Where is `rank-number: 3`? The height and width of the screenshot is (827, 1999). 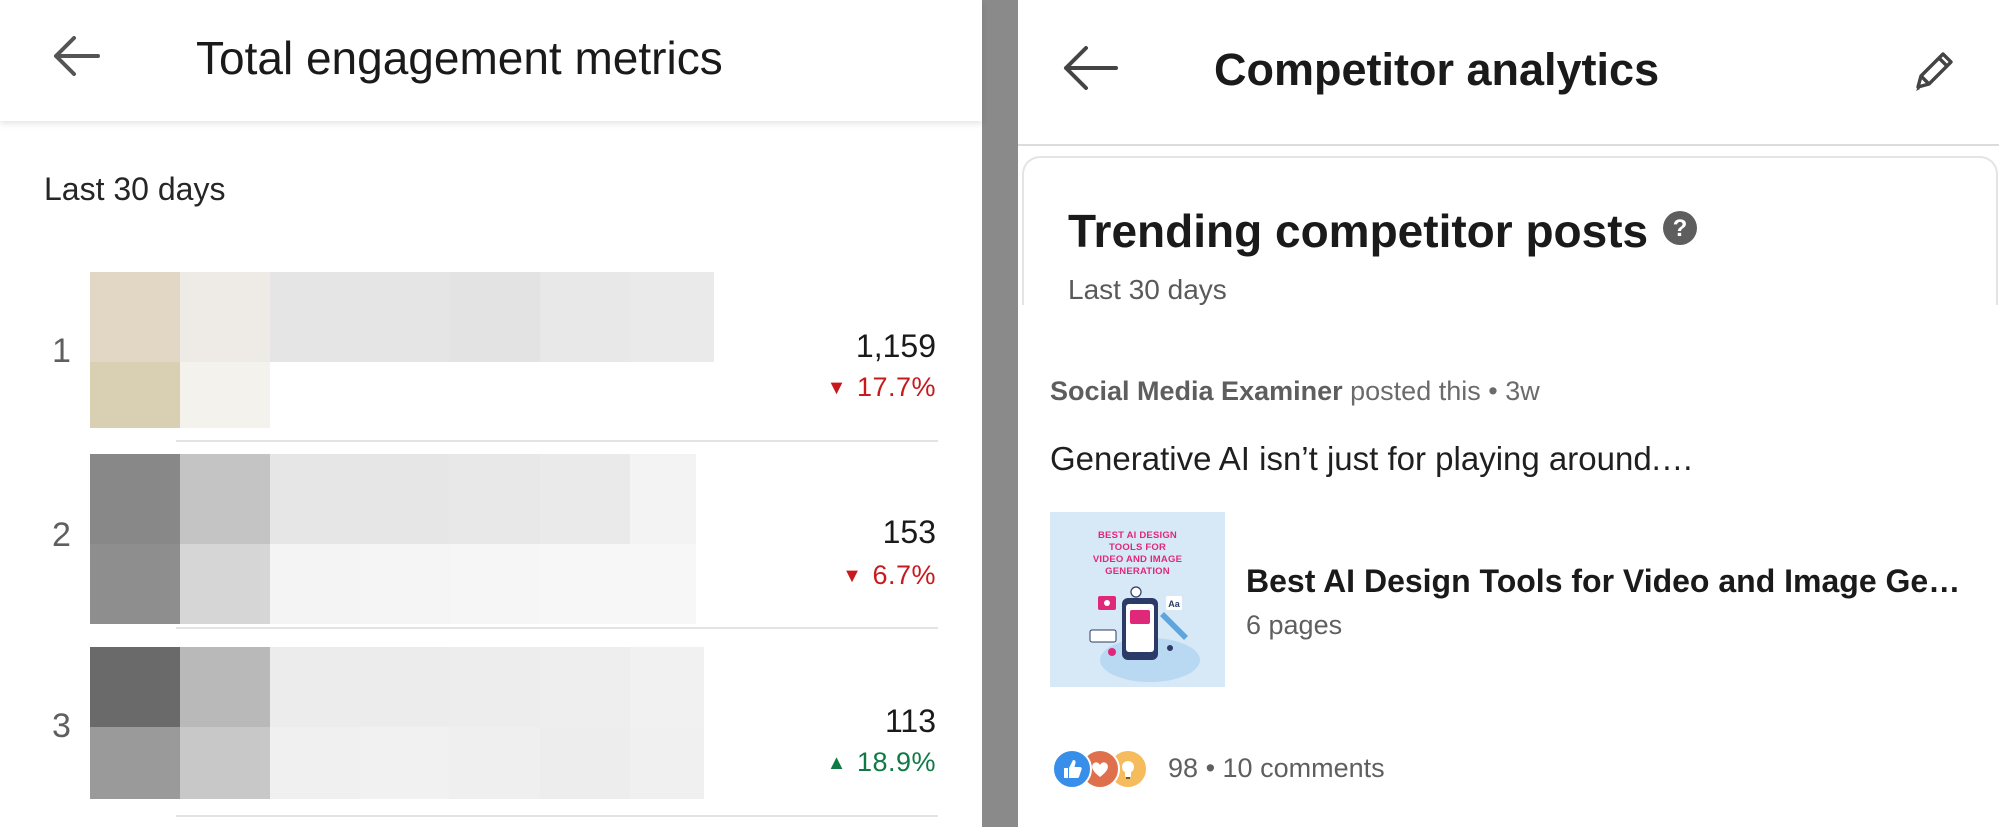 rank-number: 3 is located at coordinates (61, 726).